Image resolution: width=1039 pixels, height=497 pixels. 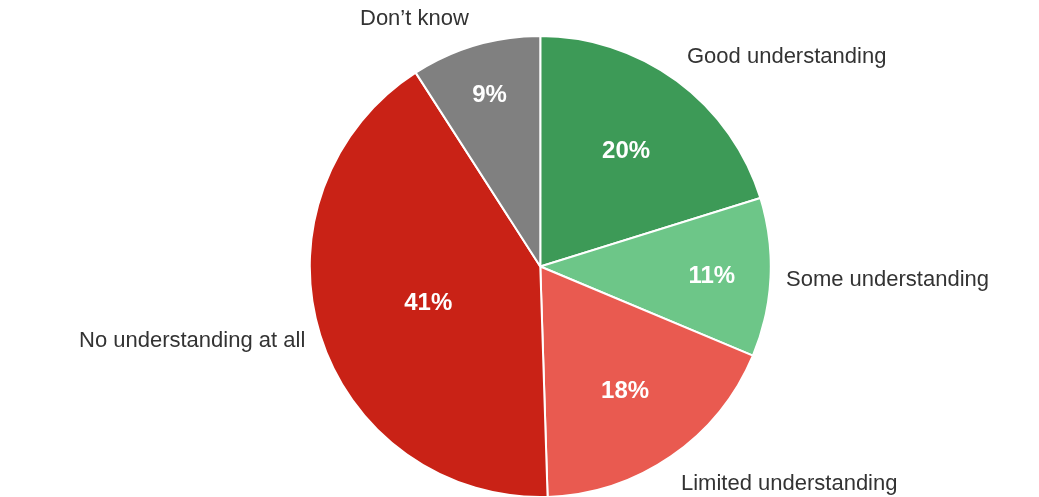 What do you see at coordinates (428, 301) in the screenshot?
I see `data-label: 41%` at bounding box center [428, 301].